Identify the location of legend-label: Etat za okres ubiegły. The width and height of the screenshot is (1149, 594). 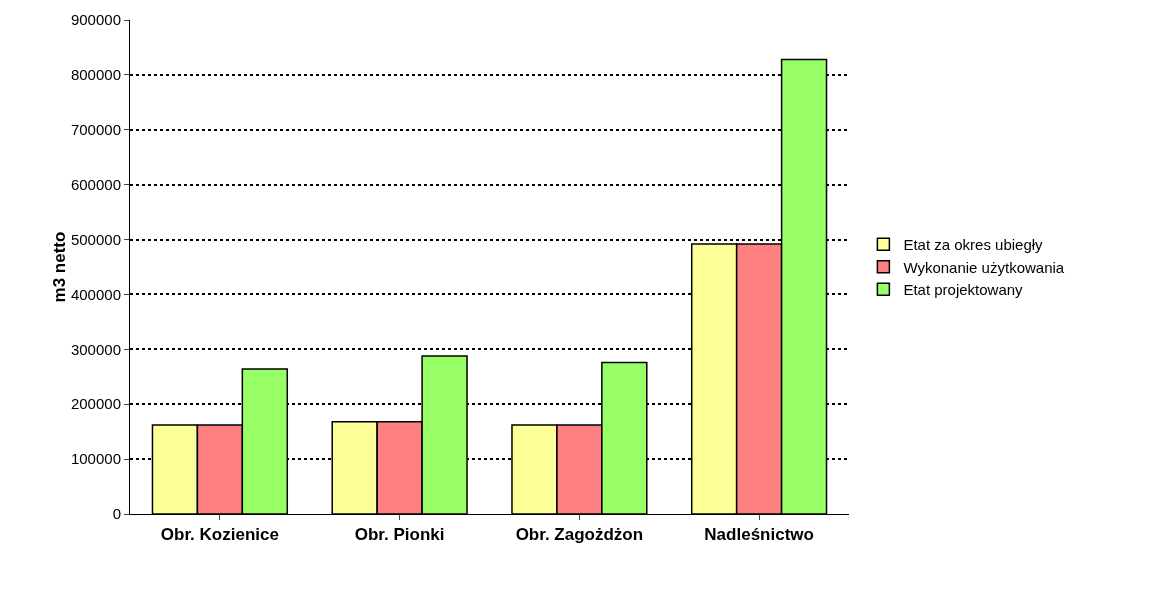
(973, 245).